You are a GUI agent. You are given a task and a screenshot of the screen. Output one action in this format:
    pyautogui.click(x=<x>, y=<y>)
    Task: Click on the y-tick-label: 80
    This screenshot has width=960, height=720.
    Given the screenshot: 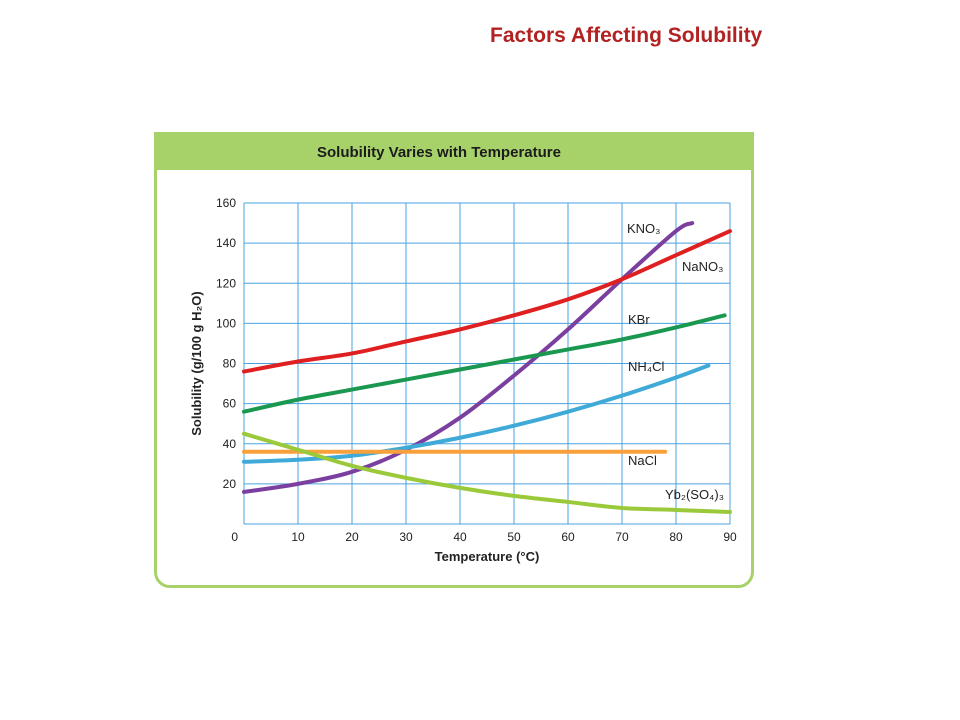 What is the action you would take?
    pyautogui.click(x=230, y=364)
    